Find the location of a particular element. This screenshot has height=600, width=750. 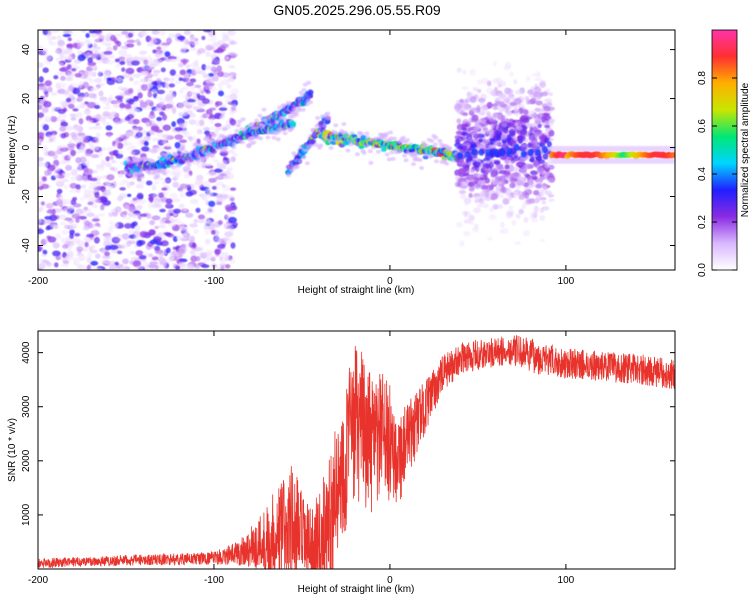

spectrogram-x-tick-label: -200 is located at coordinates (38, 281).